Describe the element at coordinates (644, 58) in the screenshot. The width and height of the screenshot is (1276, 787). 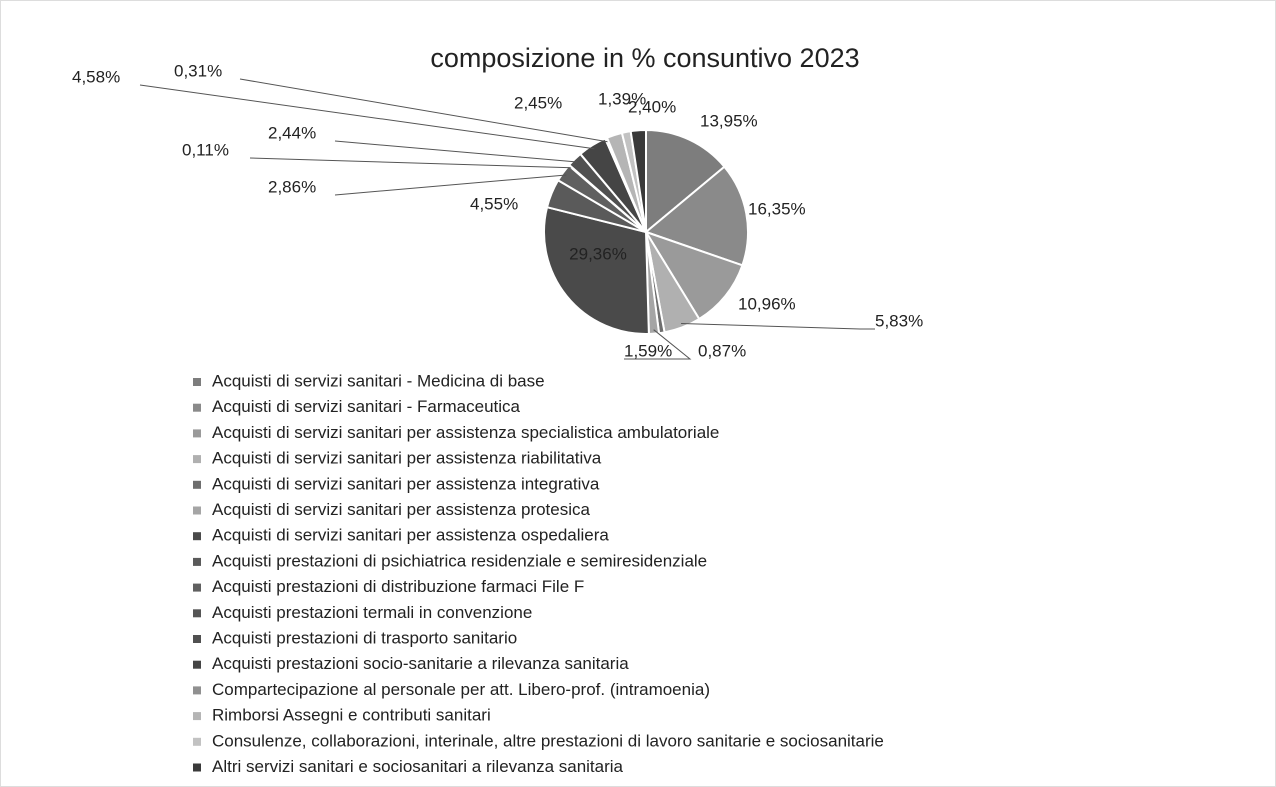
I see `chart-title: composizione in % consuntivo 2023` at that location.